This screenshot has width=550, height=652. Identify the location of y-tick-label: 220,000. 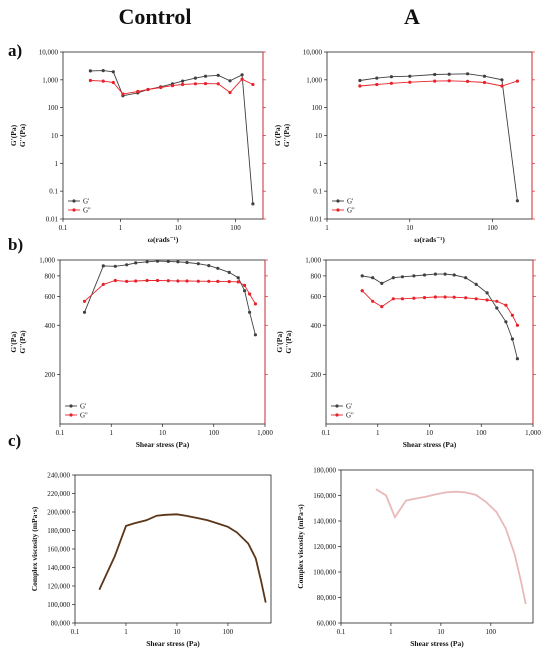
(58, 494).